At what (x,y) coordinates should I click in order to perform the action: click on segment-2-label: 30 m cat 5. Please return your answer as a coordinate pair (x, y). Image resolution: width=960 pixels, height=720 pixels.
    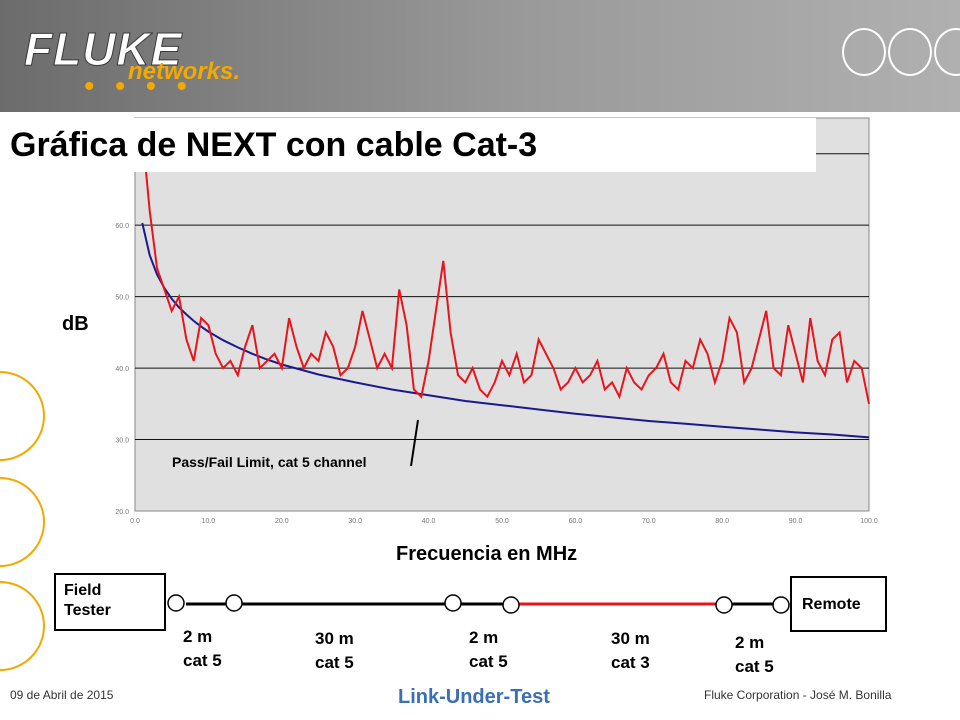
    Looking at the image, I should click on (334, 651).